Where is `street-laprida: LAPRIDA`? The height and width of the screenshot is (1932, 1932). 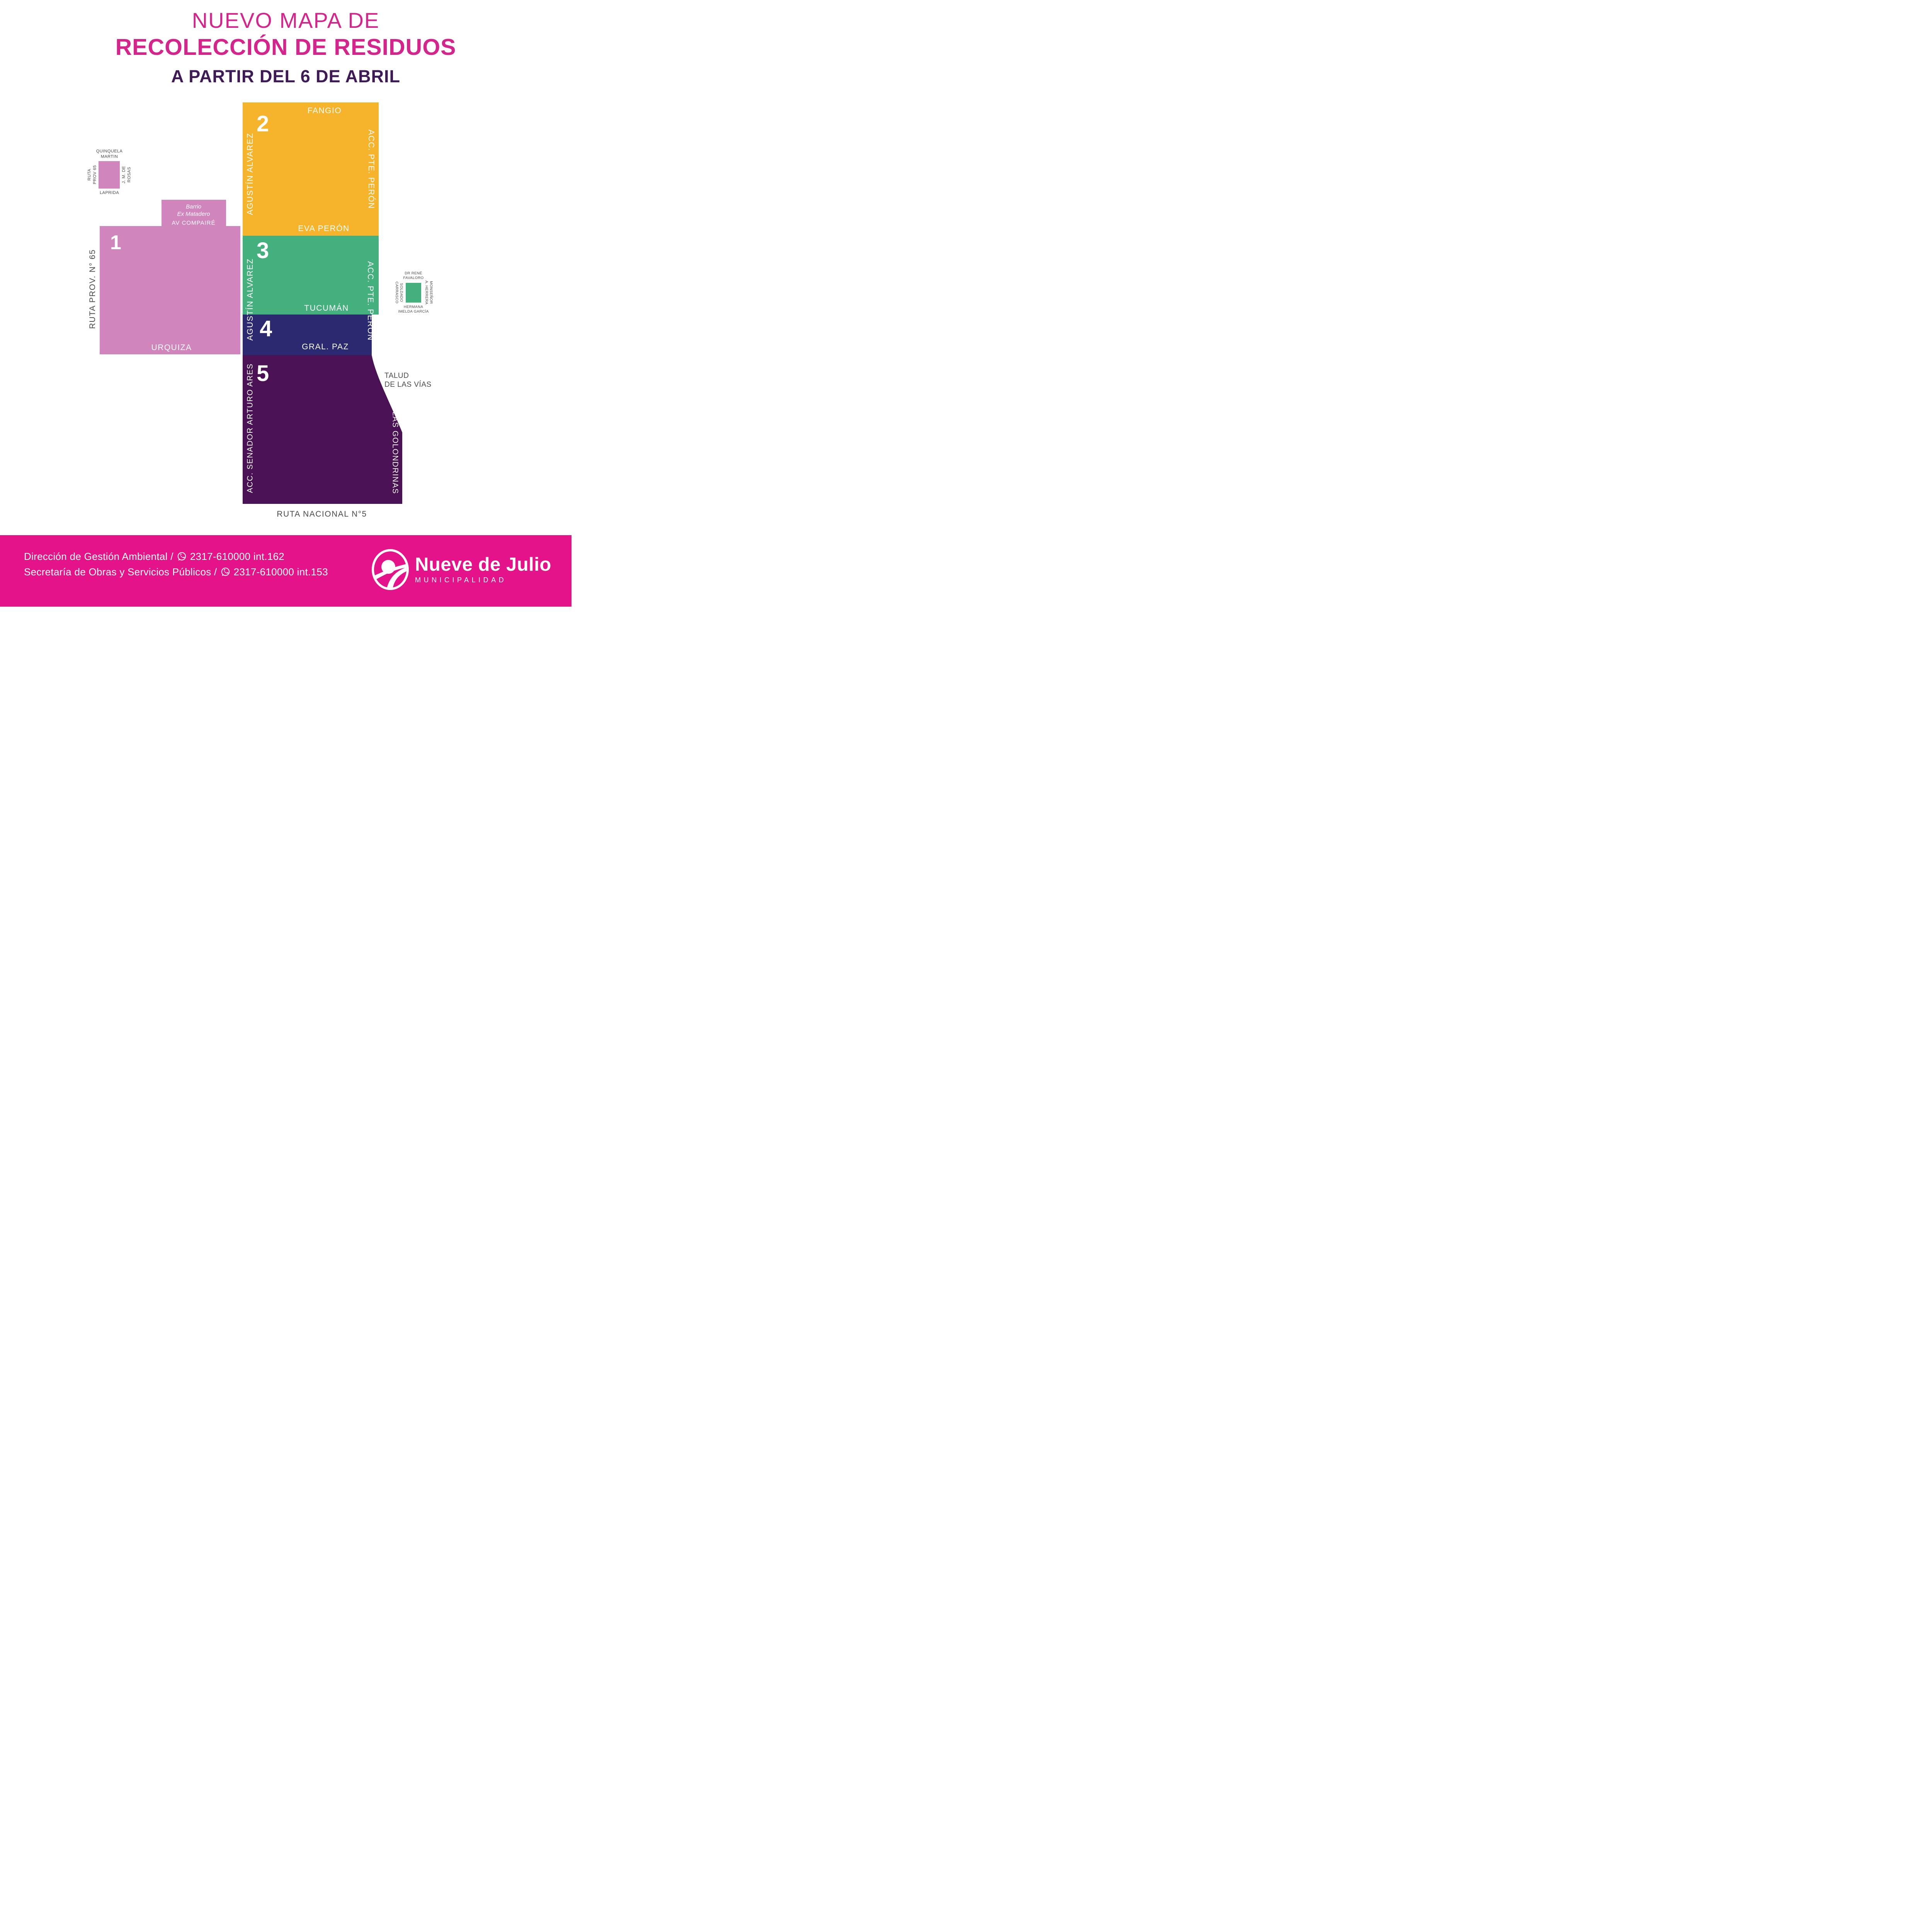 street-laprida: LAPRIDA is located at coordinates (110, 193).